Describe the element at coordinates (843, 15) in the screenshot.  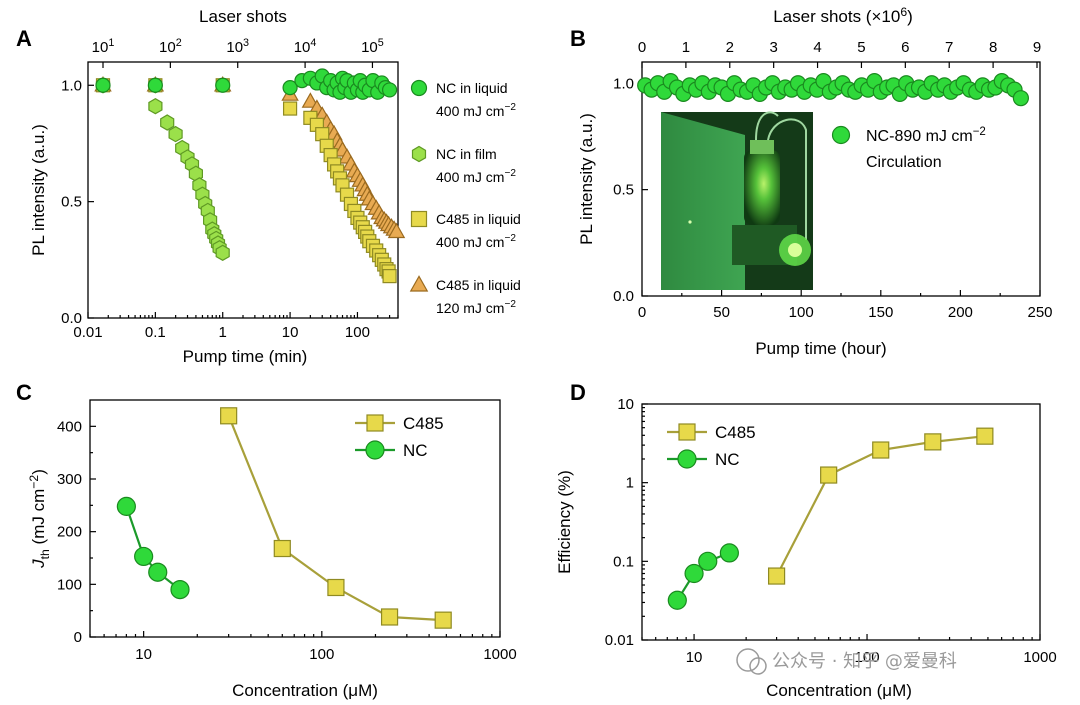
I see `panel-b-x2label: Laser shots (×106)` at that location.